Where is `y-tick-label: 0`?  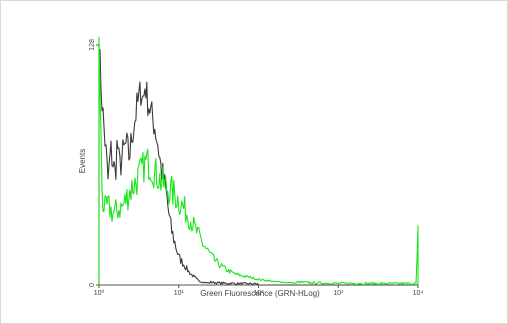 y-tick-label: 0 is located at coordinates (92, 285).